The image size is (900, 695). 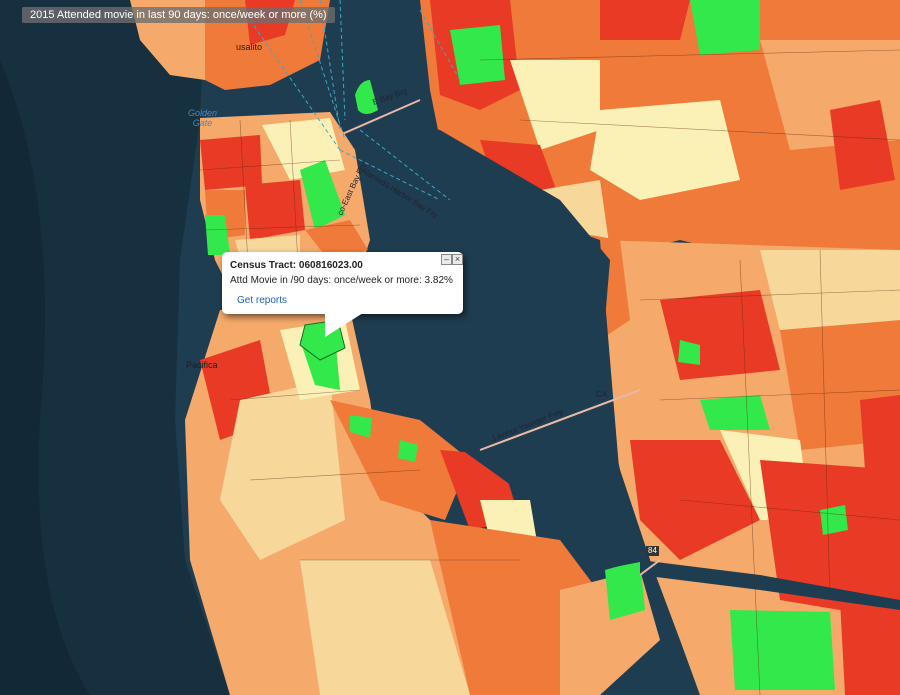 I want to click on label-sausalito: usalito, so click(x=249, y=47).